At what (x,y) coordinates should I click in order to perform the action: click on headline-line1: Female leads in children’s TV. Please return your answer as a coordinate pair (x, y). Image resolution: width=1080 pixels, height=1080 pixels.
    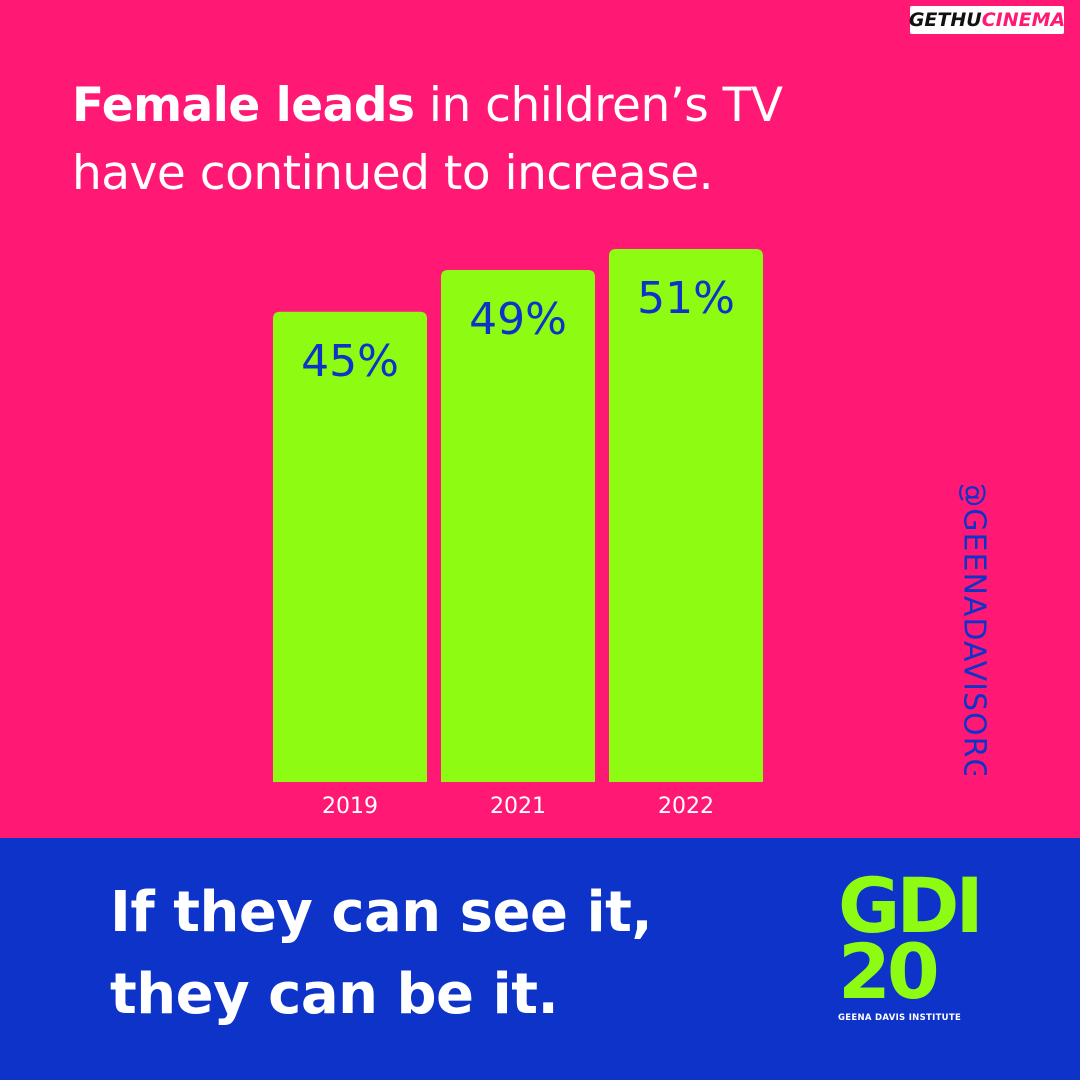
    Looking at the image, I should click on (522, 106).